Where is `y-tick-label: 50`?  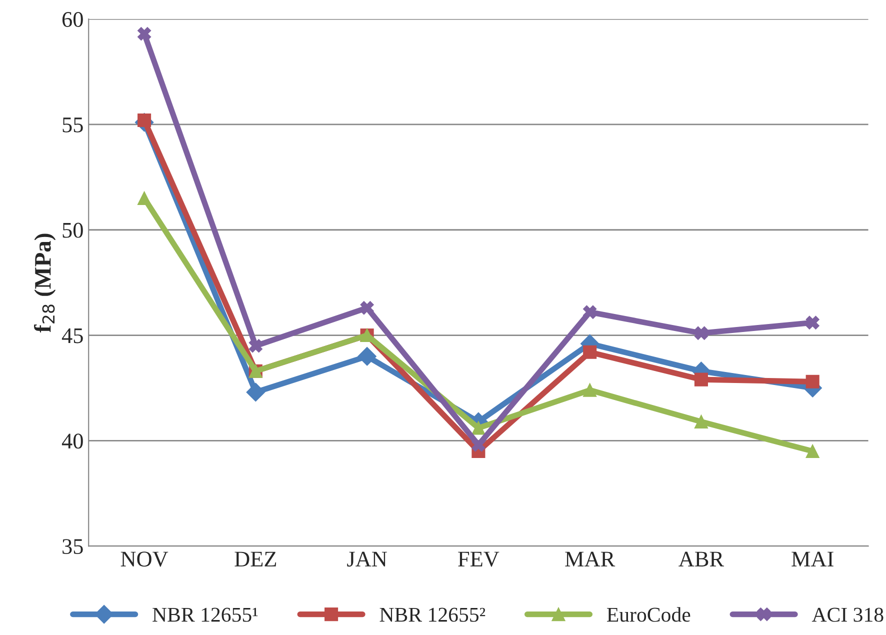 y-tick-label: 50 is located at coordinates (72, 230).